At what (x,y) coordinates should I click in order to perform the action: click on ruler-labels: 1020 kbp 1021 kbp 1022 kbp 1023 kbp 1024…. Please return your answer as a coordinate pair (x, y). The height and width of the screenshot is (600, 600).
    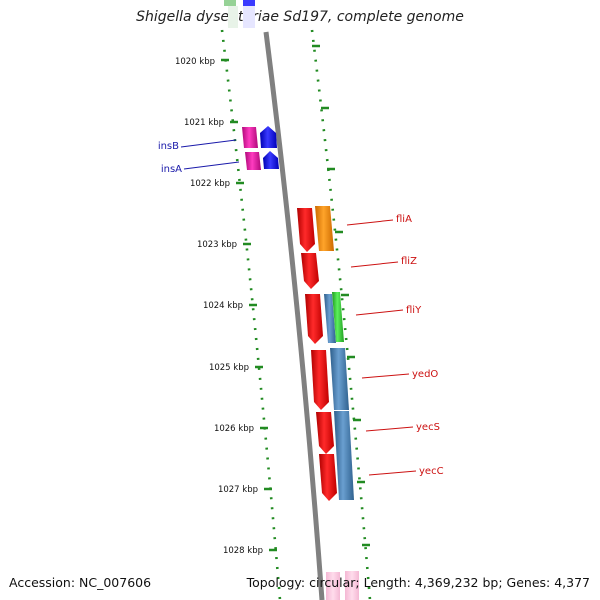
    Looking at the image, I should click on (219, 306).